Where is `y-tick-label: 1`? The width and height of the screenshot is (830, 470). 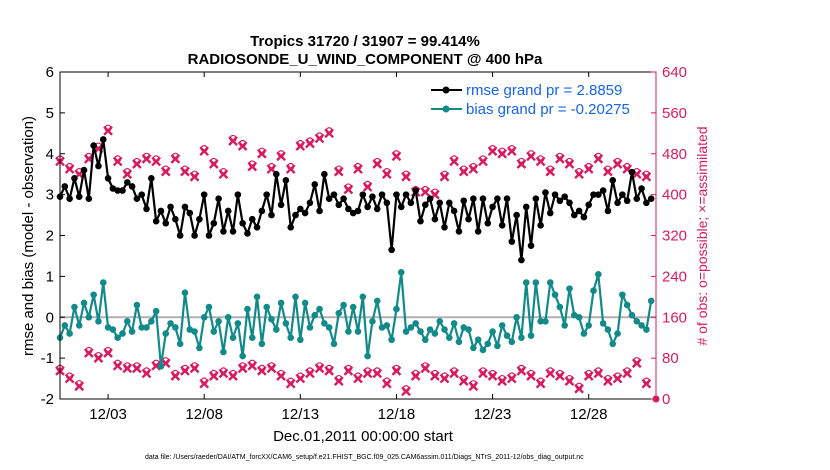 y-tick-label: 1 is located at coordinates (50, 276).